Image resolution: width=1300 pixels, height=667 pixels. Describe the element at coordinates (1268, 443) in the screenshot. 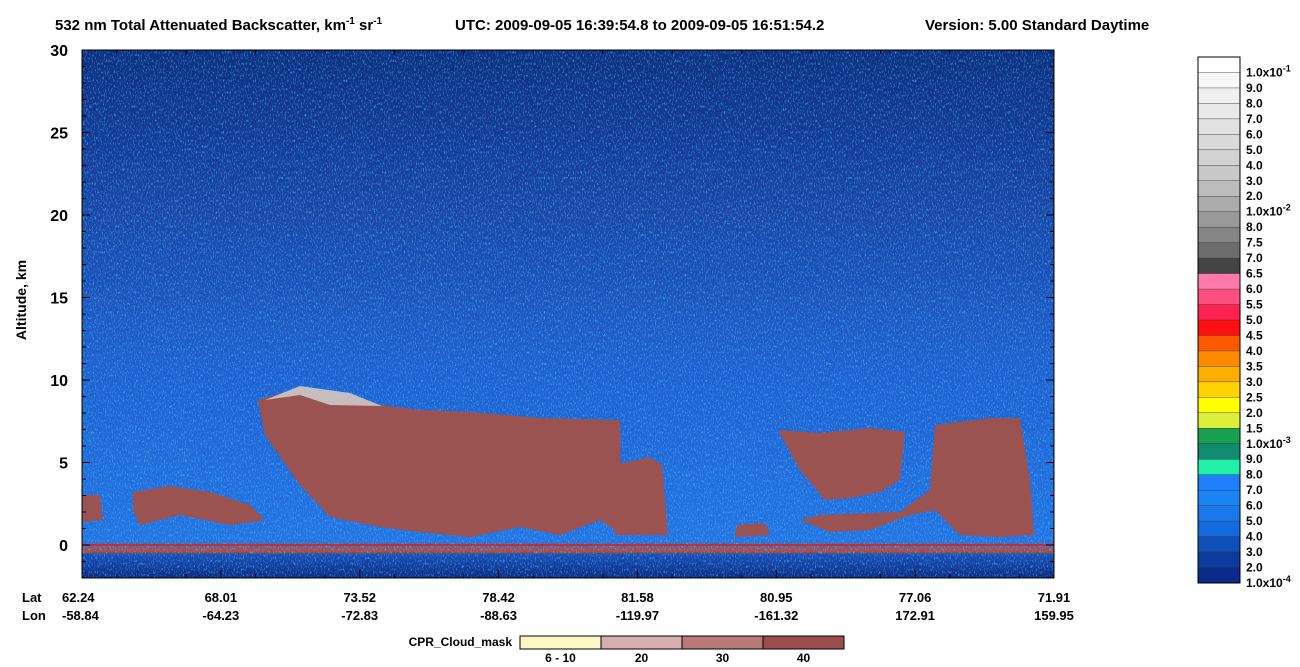

I see `colorbar-label: 1.0x10⁻³` at that location.